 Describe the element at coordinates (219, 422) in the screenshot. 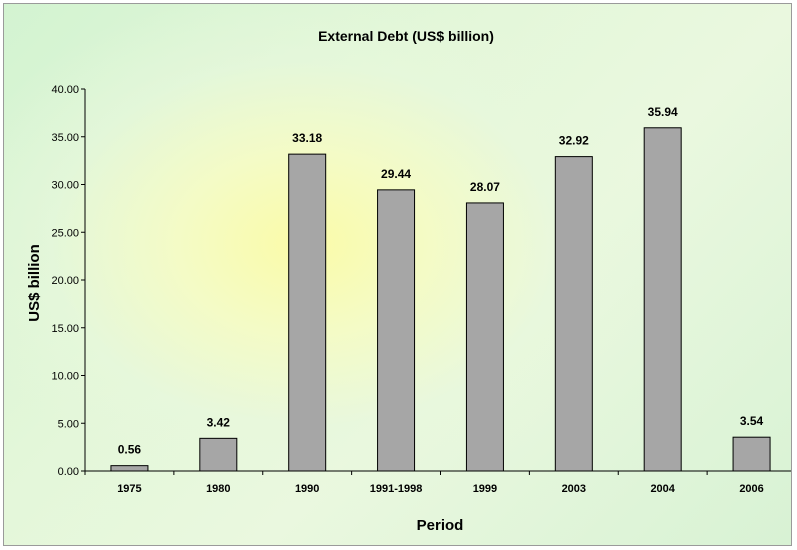

I see `data-label: 3.42` at that location.